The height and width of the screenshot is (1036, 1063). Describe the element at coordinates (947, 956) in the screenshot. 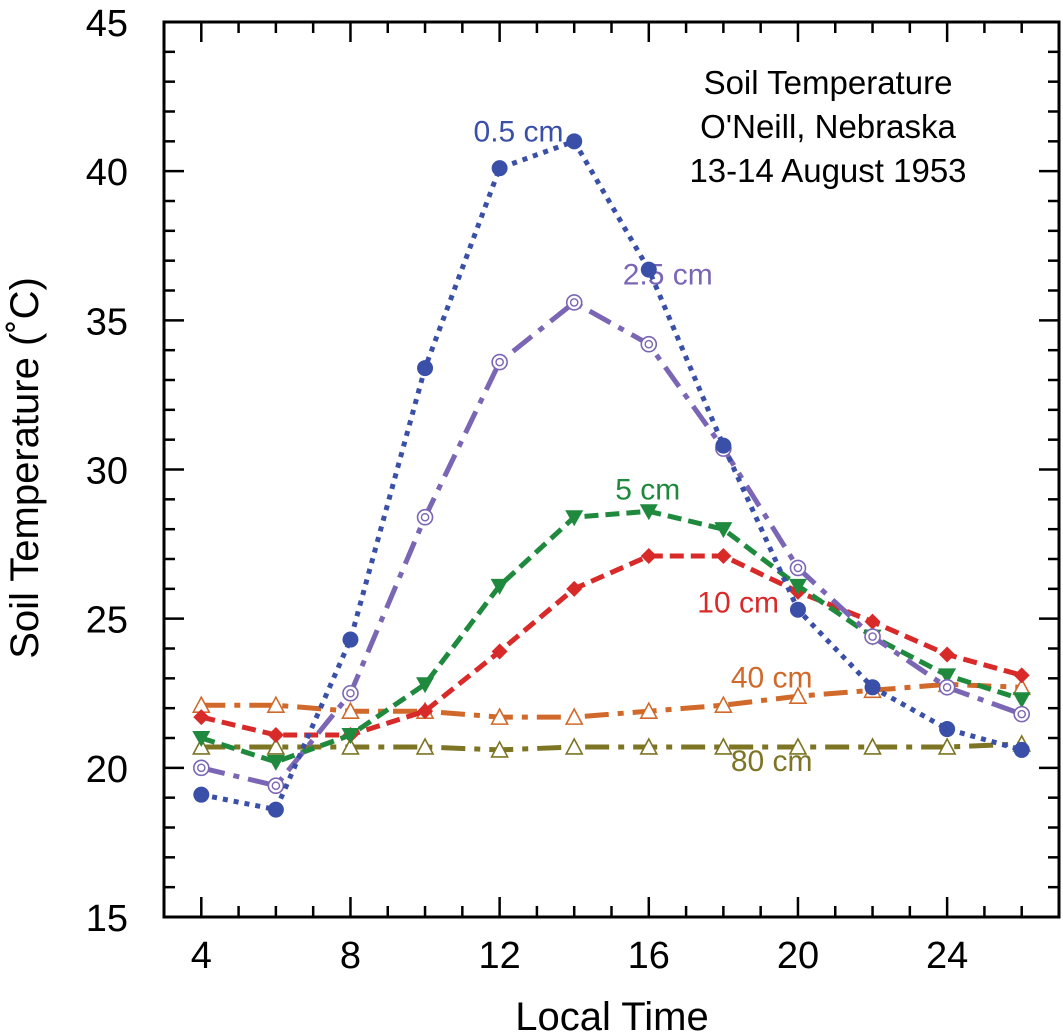

I see `x-tick-label: 24` at that location.